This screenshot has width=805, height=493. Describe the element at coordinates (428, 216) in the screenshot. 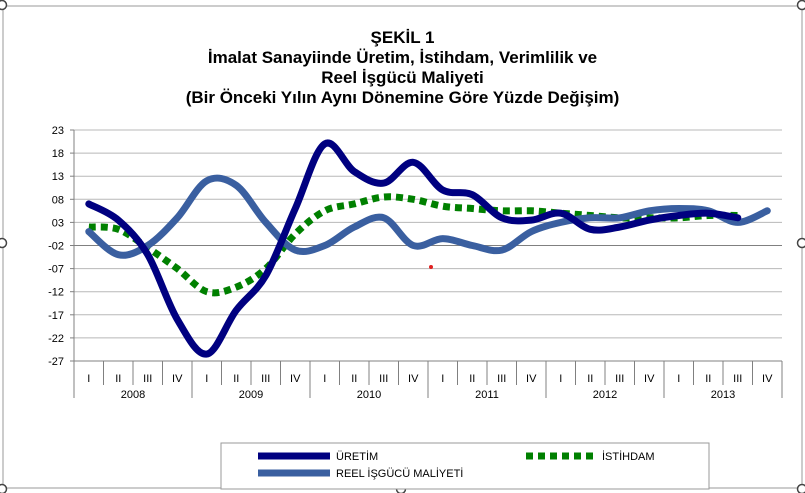

I see `series-line-reel-isgucu-maliyeti` at that location.